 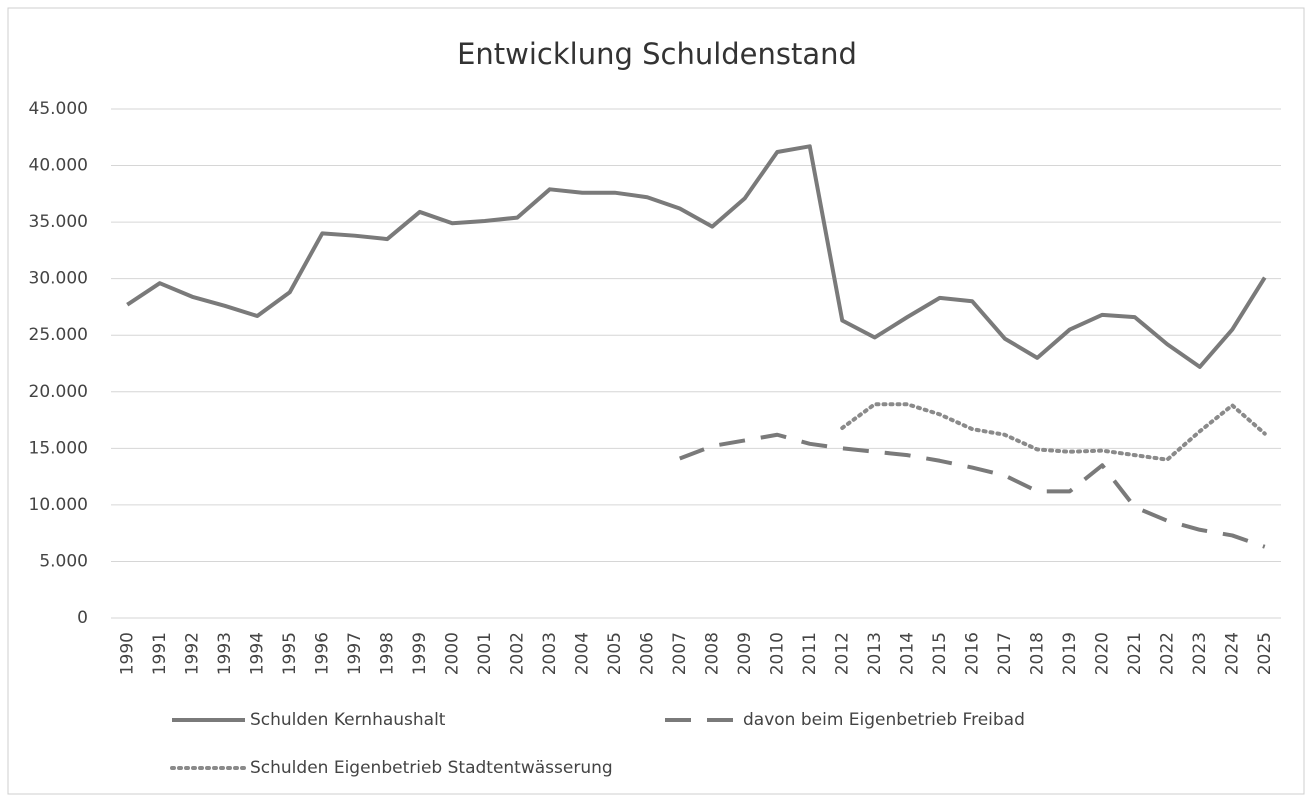 What do you see at coordinates (940, 653) in the screenshot?
I see `x-tick-label: 2015` at bounding box center [940, 653].